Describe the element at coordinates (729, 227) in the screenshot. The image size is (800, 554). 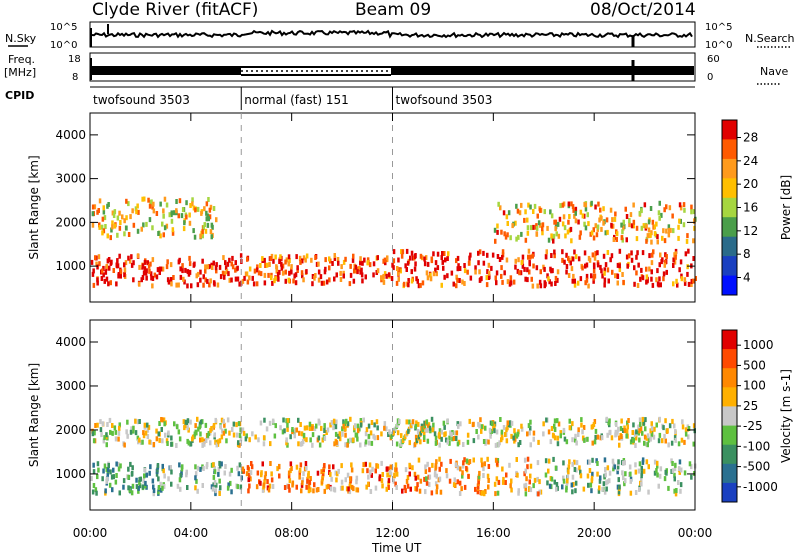
I see `colorbar-swatch` at that location.